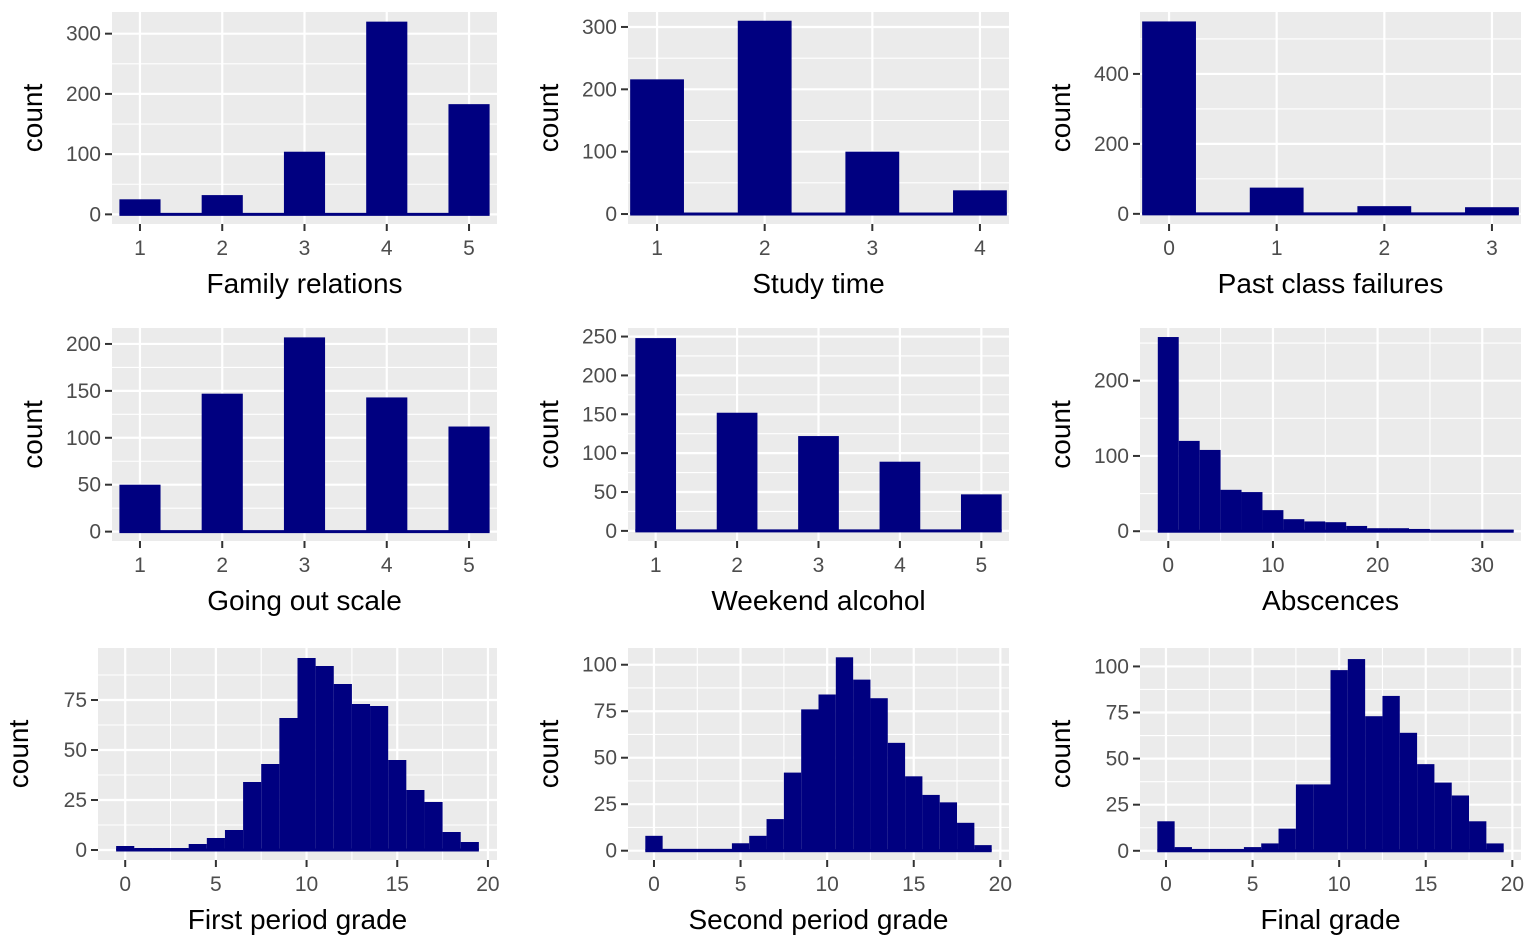  I want to click on x-tick-label: 3, so click(1492, 248).